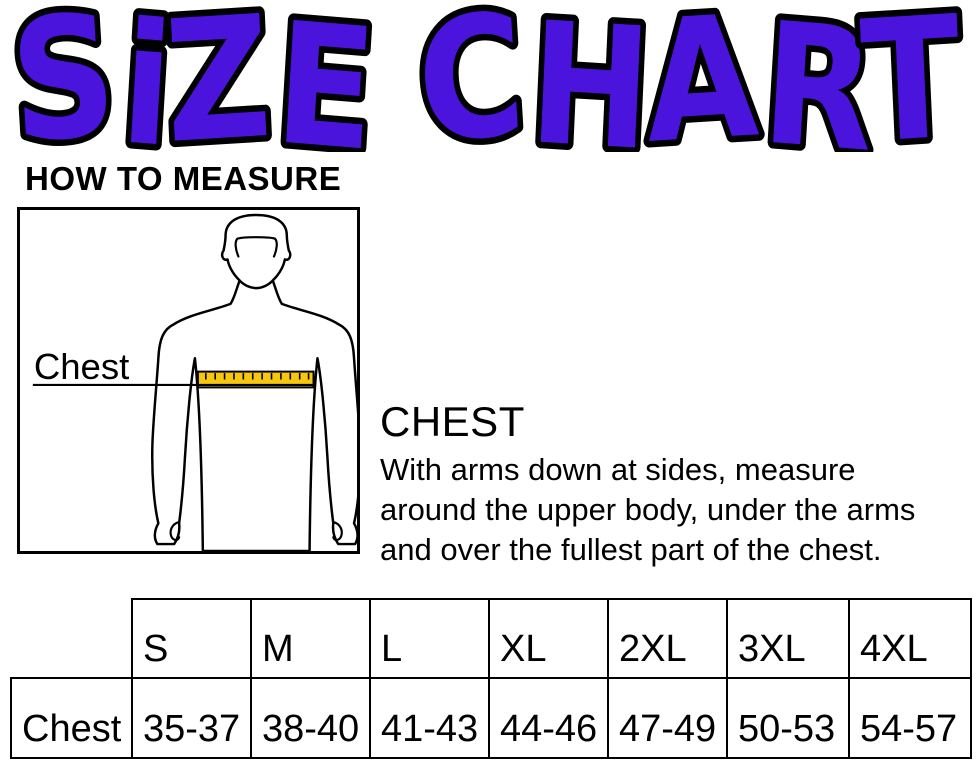 The image size is (978, 760). What do you see at coordinates (71, 638) in the screenshot?
I see `table-corner-spacer` at bounding box center [71, 638].